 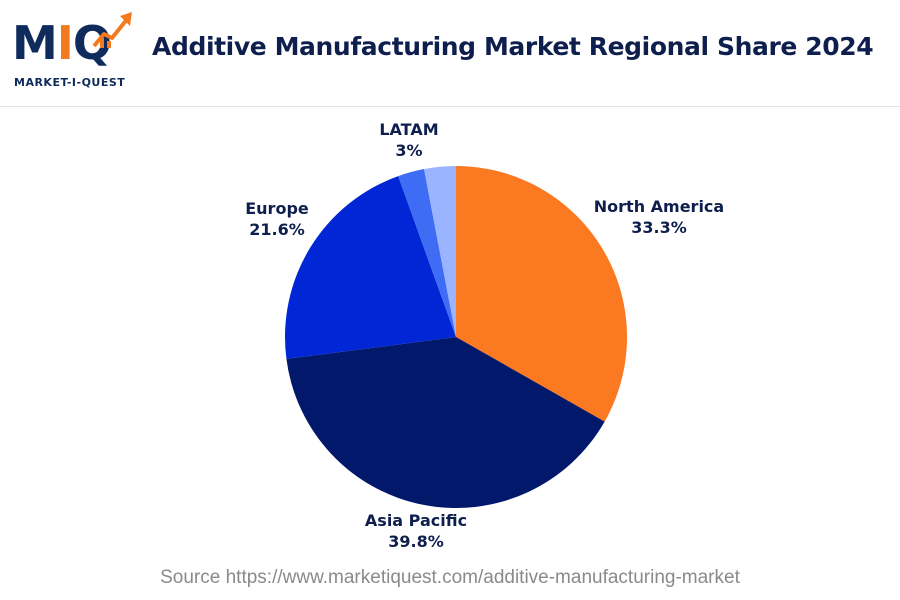 I want to click on pie-slice-asia-pacific, so click(x=445, y=422).